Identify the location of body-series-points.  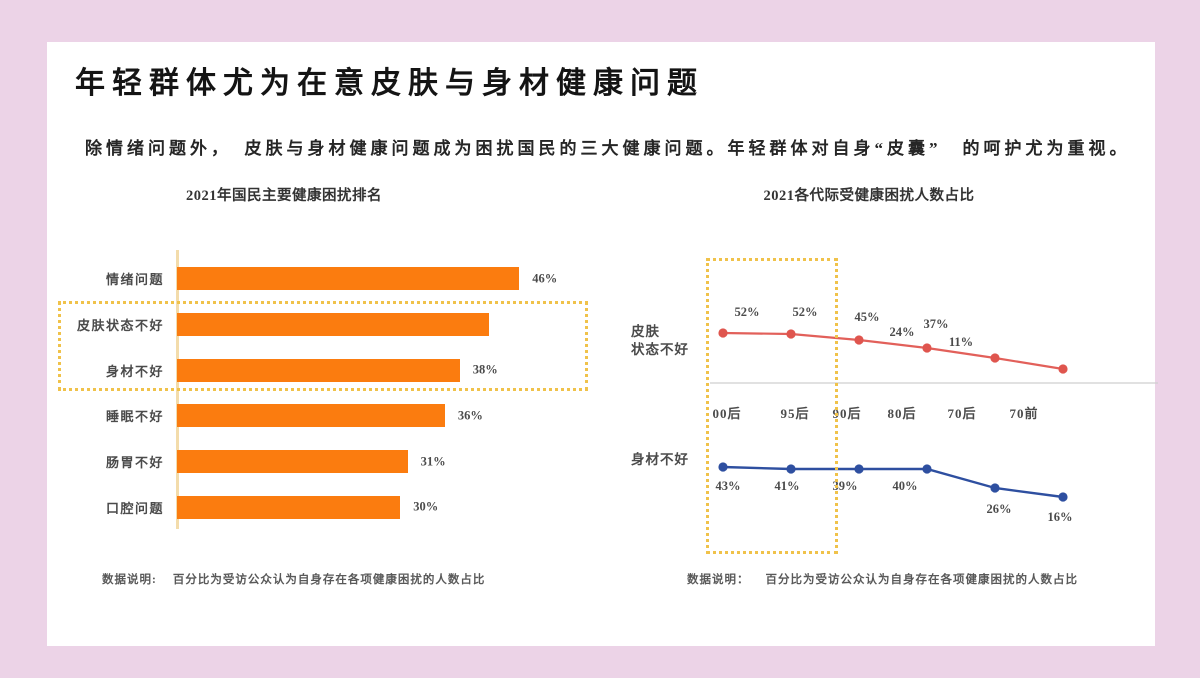
(893, 482).